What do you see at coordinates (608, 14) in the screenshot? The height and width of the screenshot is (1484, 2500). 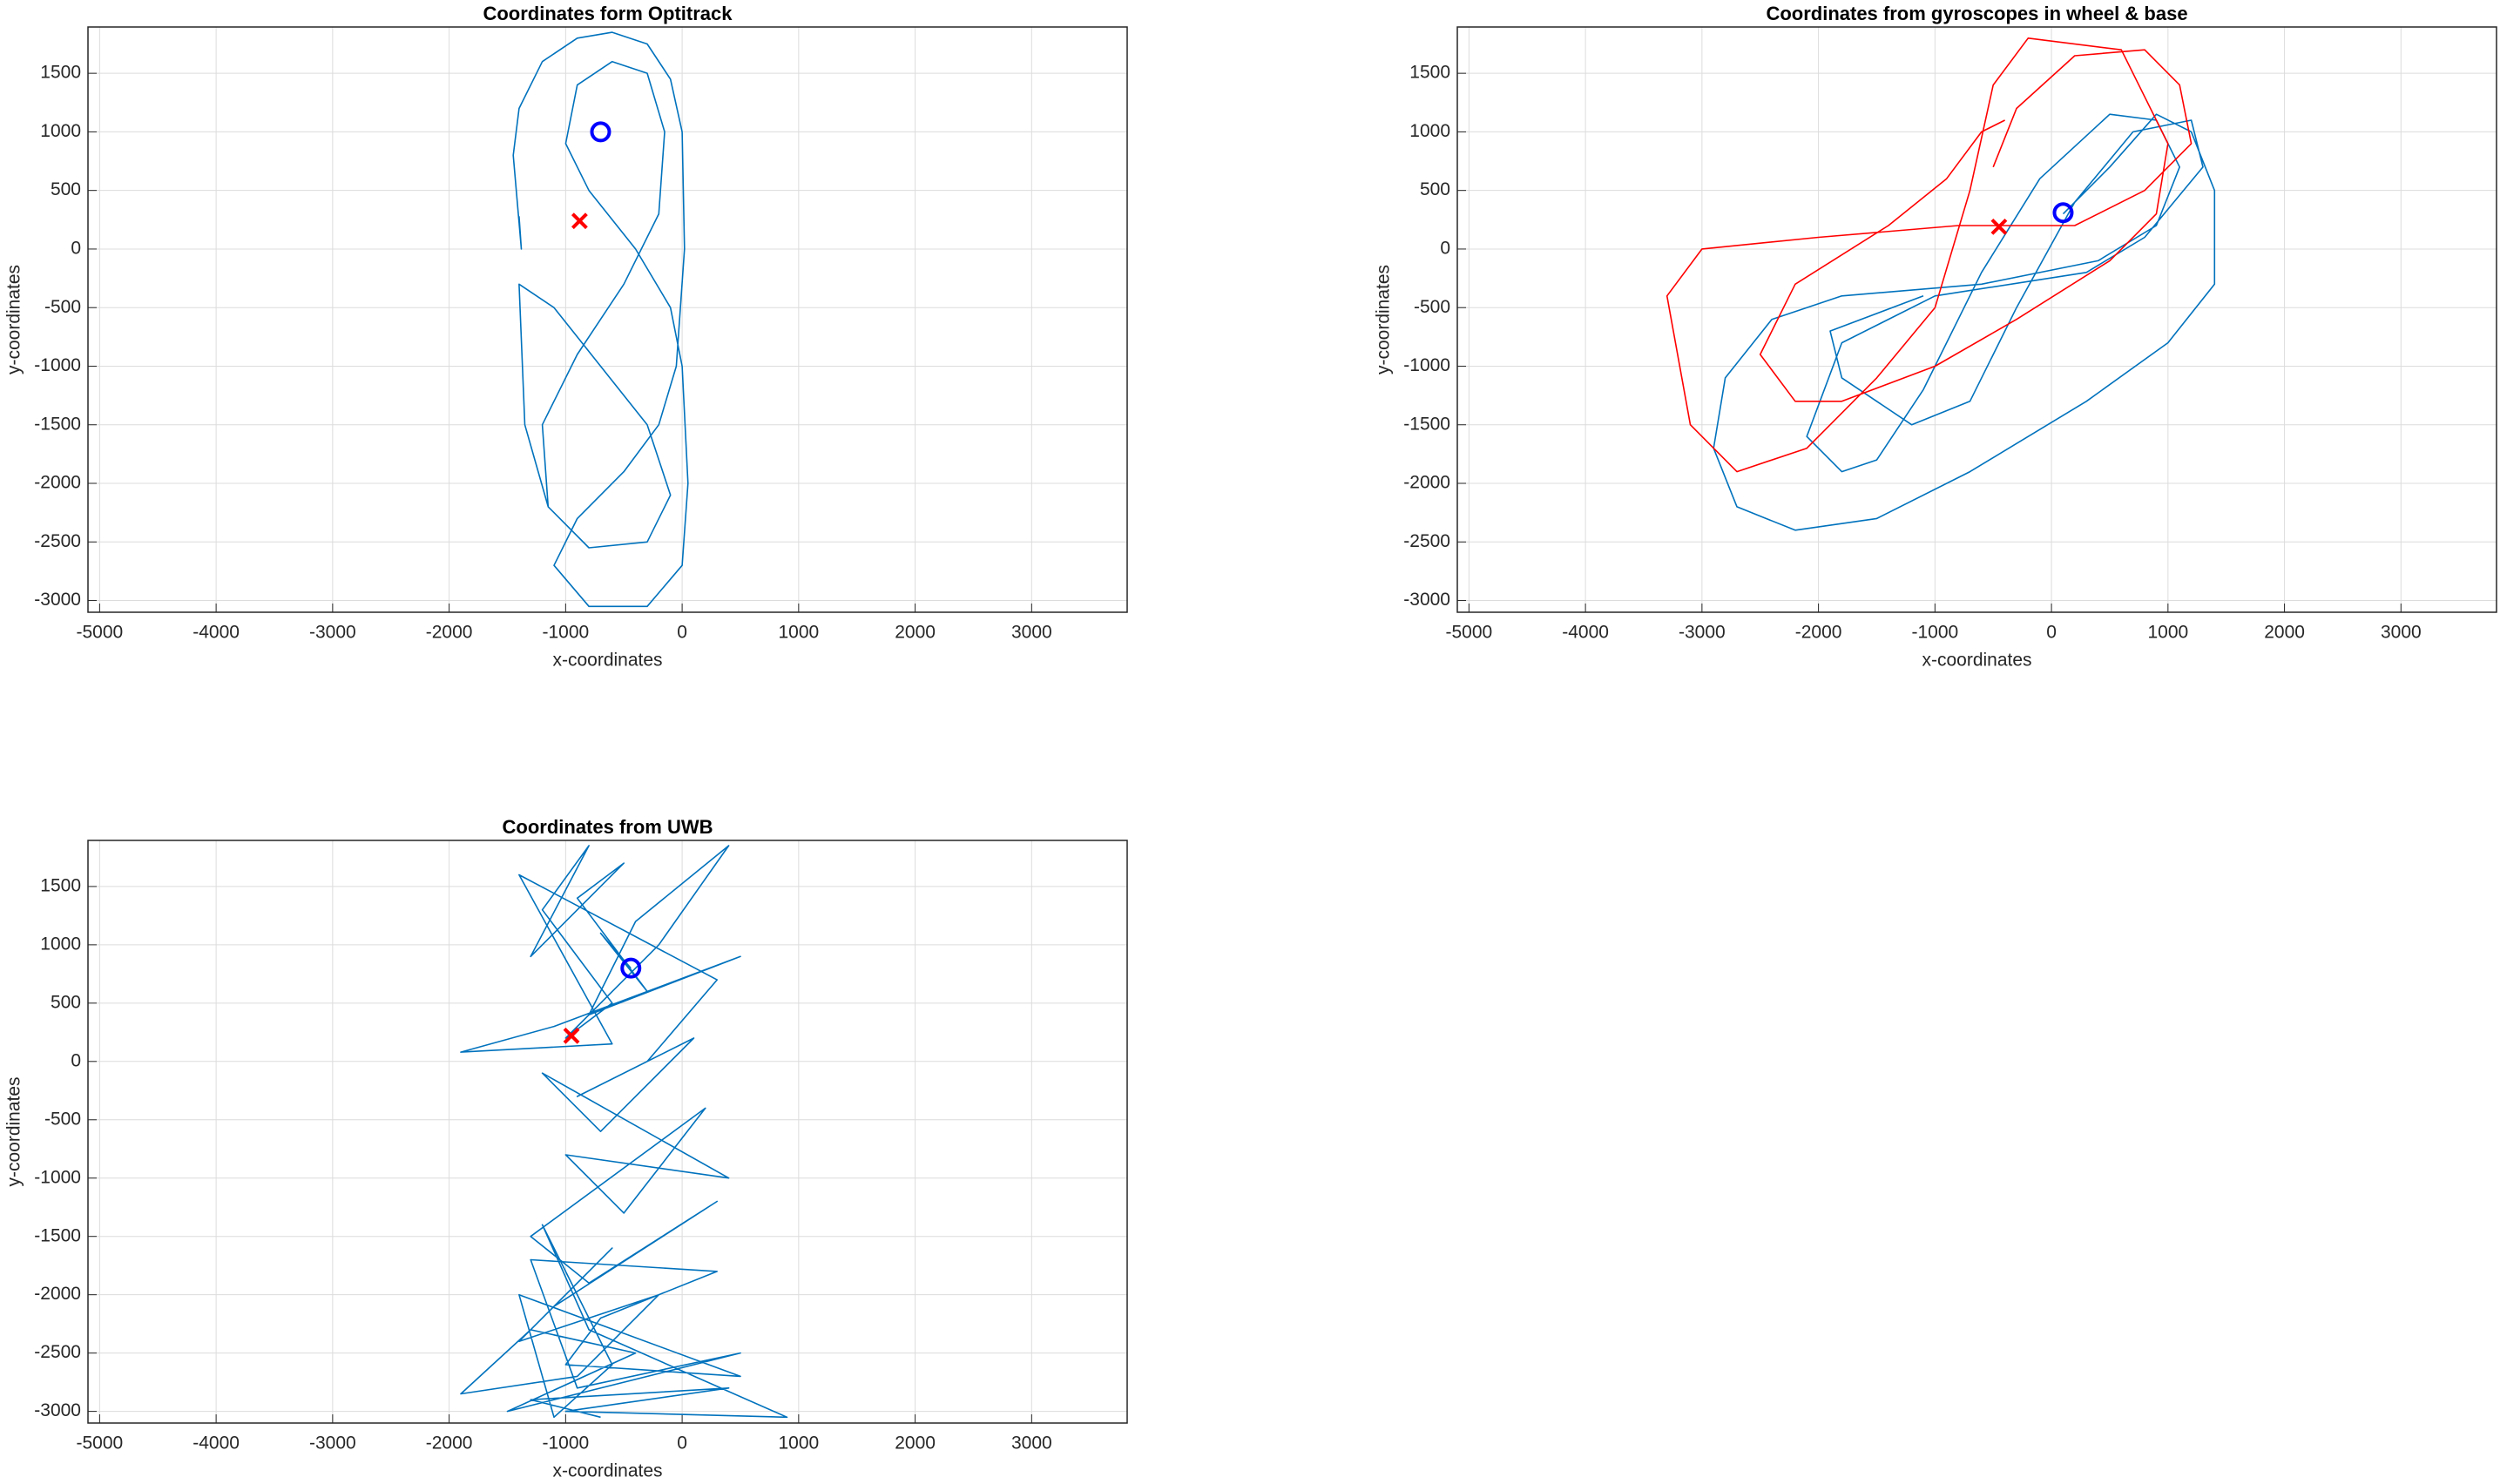 I see `chart-title: Coordinates form Optitrack` at bounding box center [608, 14].